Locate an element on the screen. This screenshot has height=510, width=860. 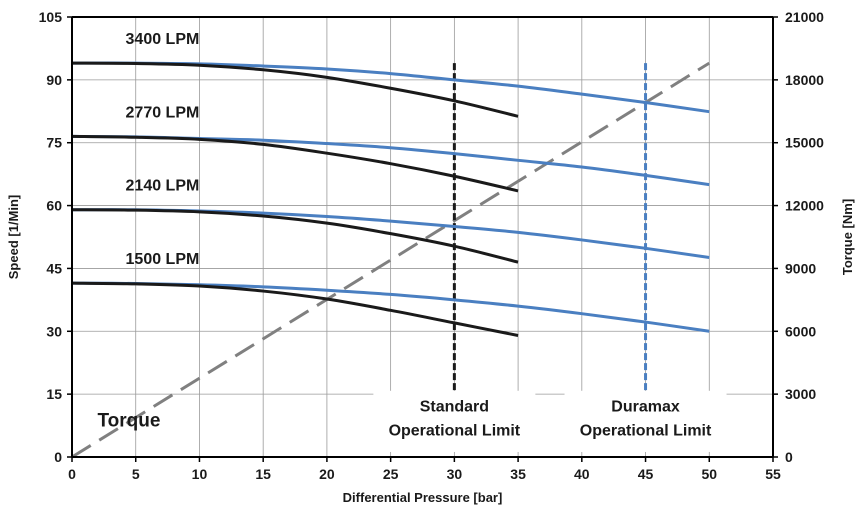
y2-tick-label: 21000 is located at coordinates (804, 17).